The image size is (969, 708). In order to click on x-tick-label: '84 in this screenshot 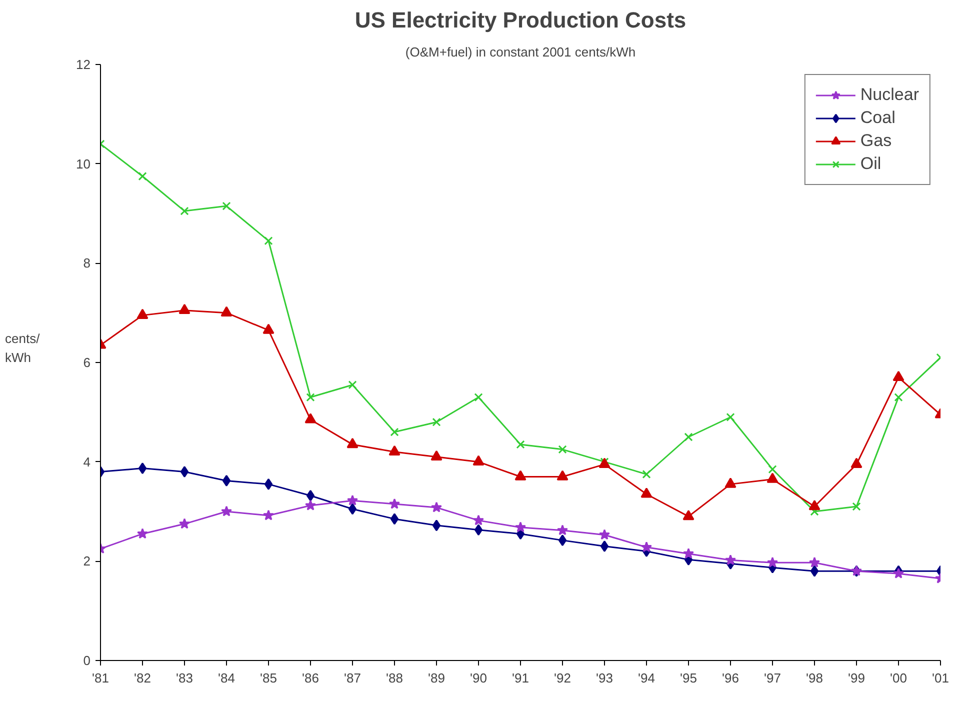, I will do `click(226, 678)`.